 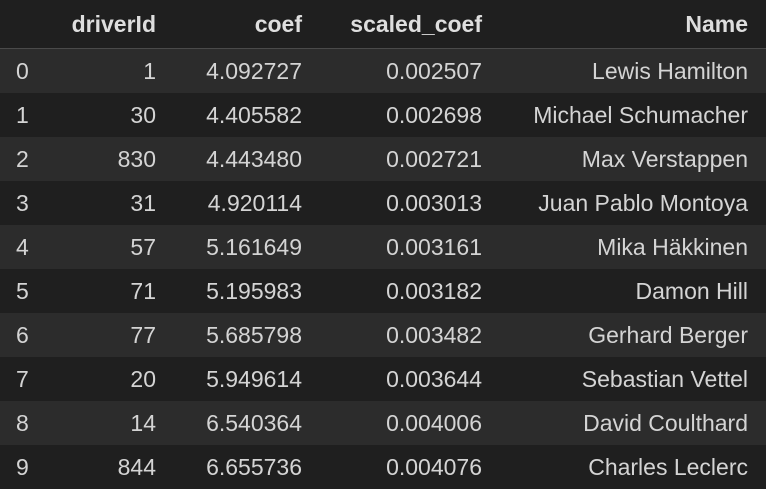 I want to click on table-row: 8 14 6.540364 0.004006 David Coulthard, so click(x=383, y=423).